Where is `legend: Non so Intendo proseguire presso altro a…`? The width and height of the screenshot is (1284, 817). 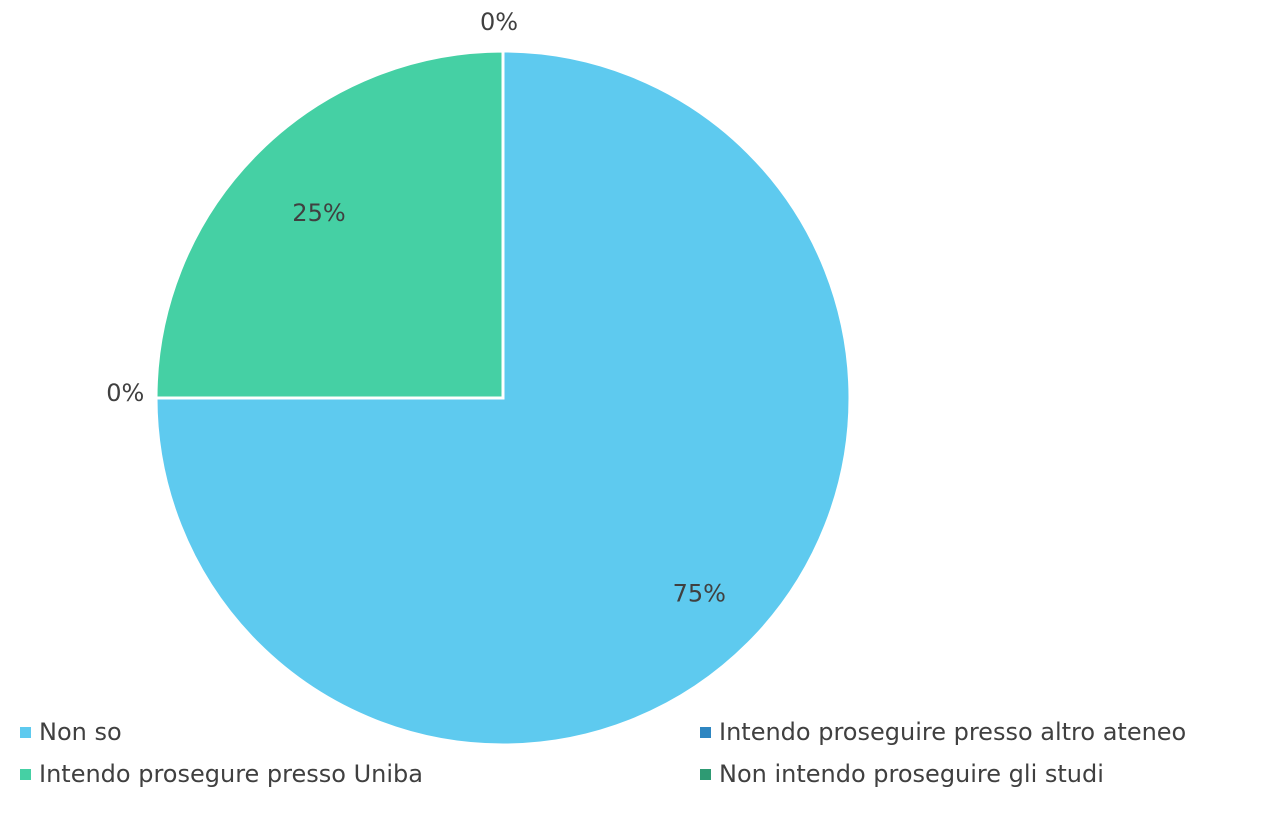
legend: Non so Intendo proseguire presso altro a… is located at coordinates (642, 763).